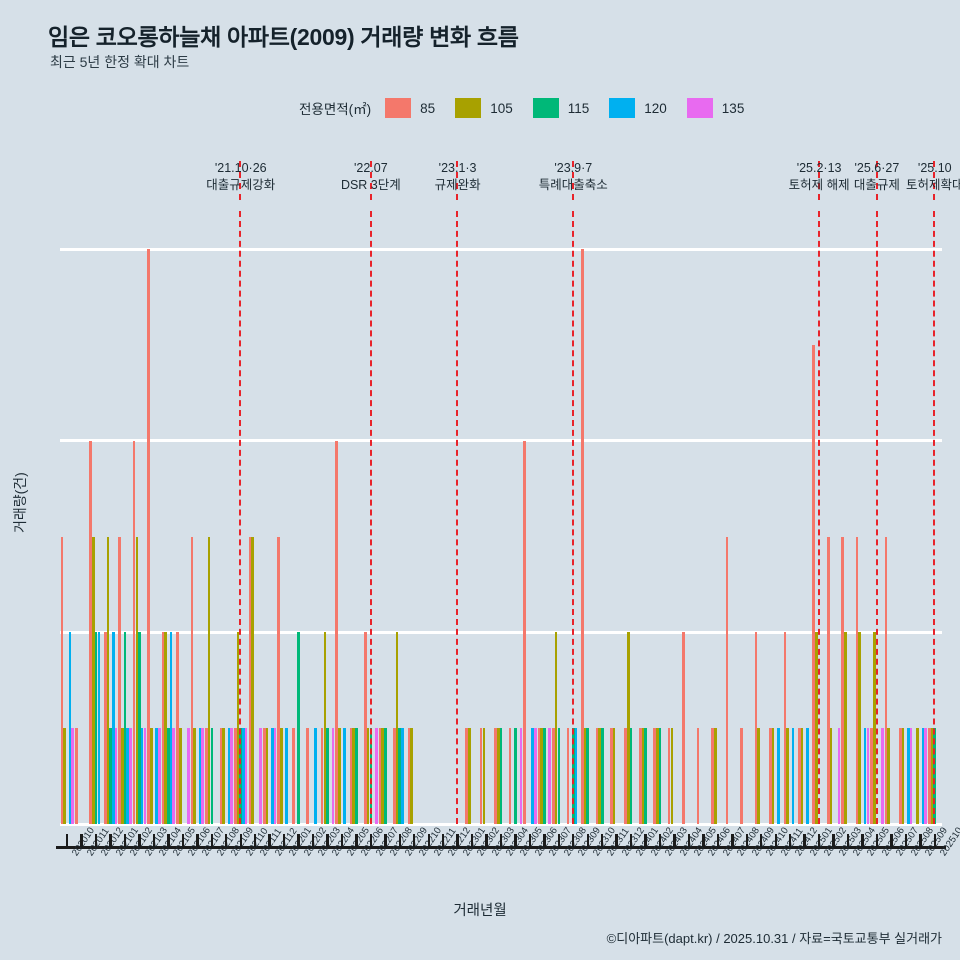 The image size is (960, 960). Describe the element at coordinates (417, 108) in the screenshot. I see `legend-item-85: 85` at that location.